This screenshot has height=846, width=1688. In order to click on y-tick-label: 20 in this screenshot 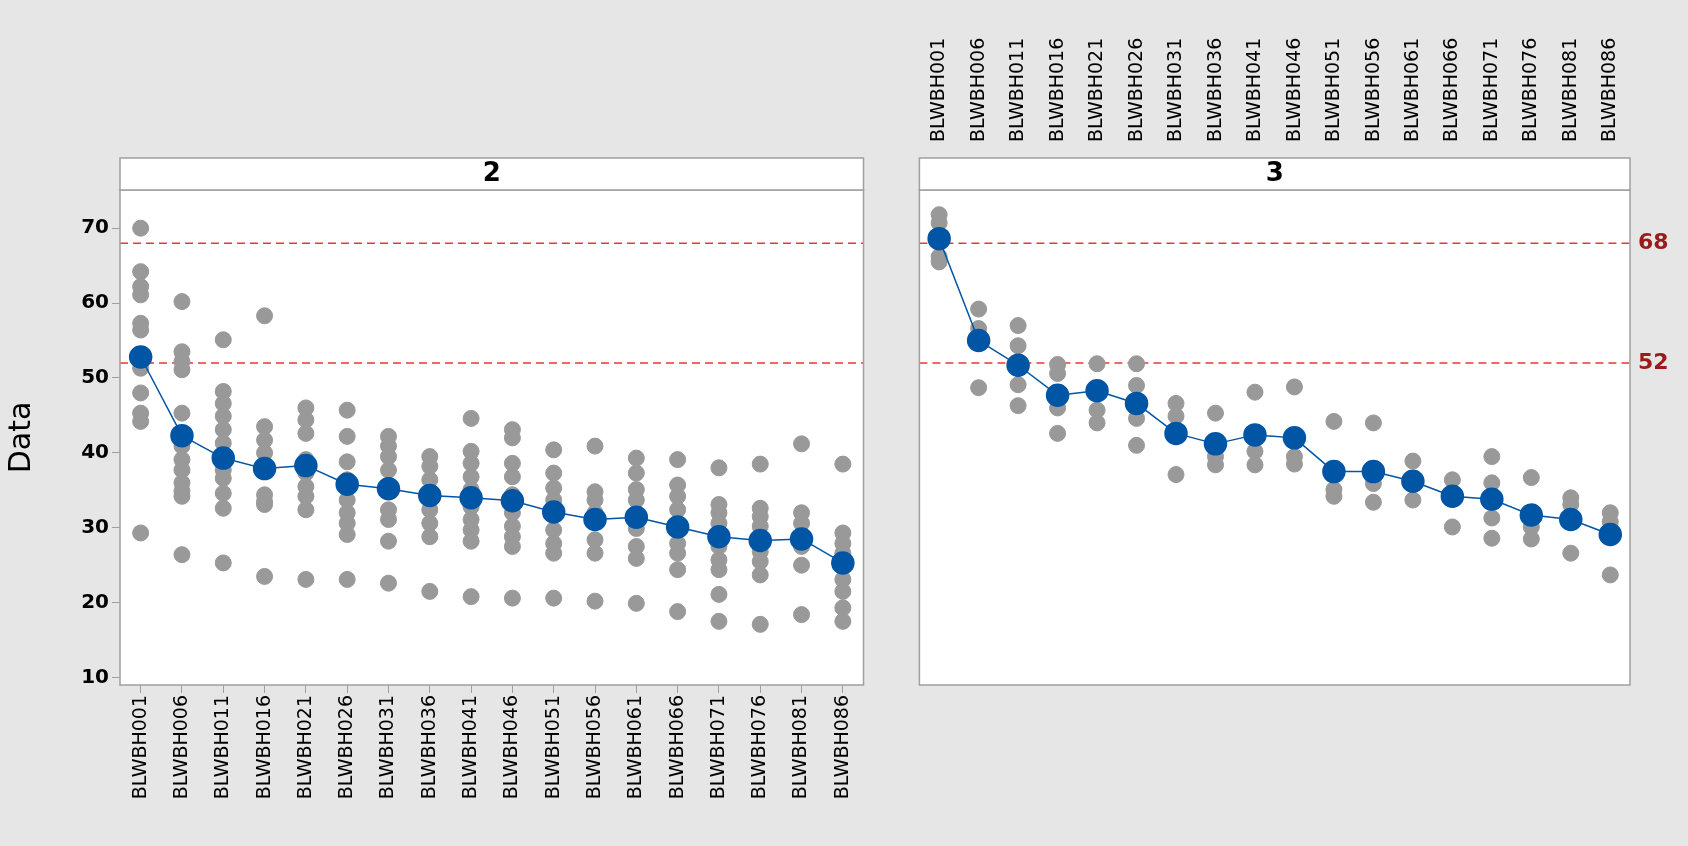, I will do `click(95, 600)`.